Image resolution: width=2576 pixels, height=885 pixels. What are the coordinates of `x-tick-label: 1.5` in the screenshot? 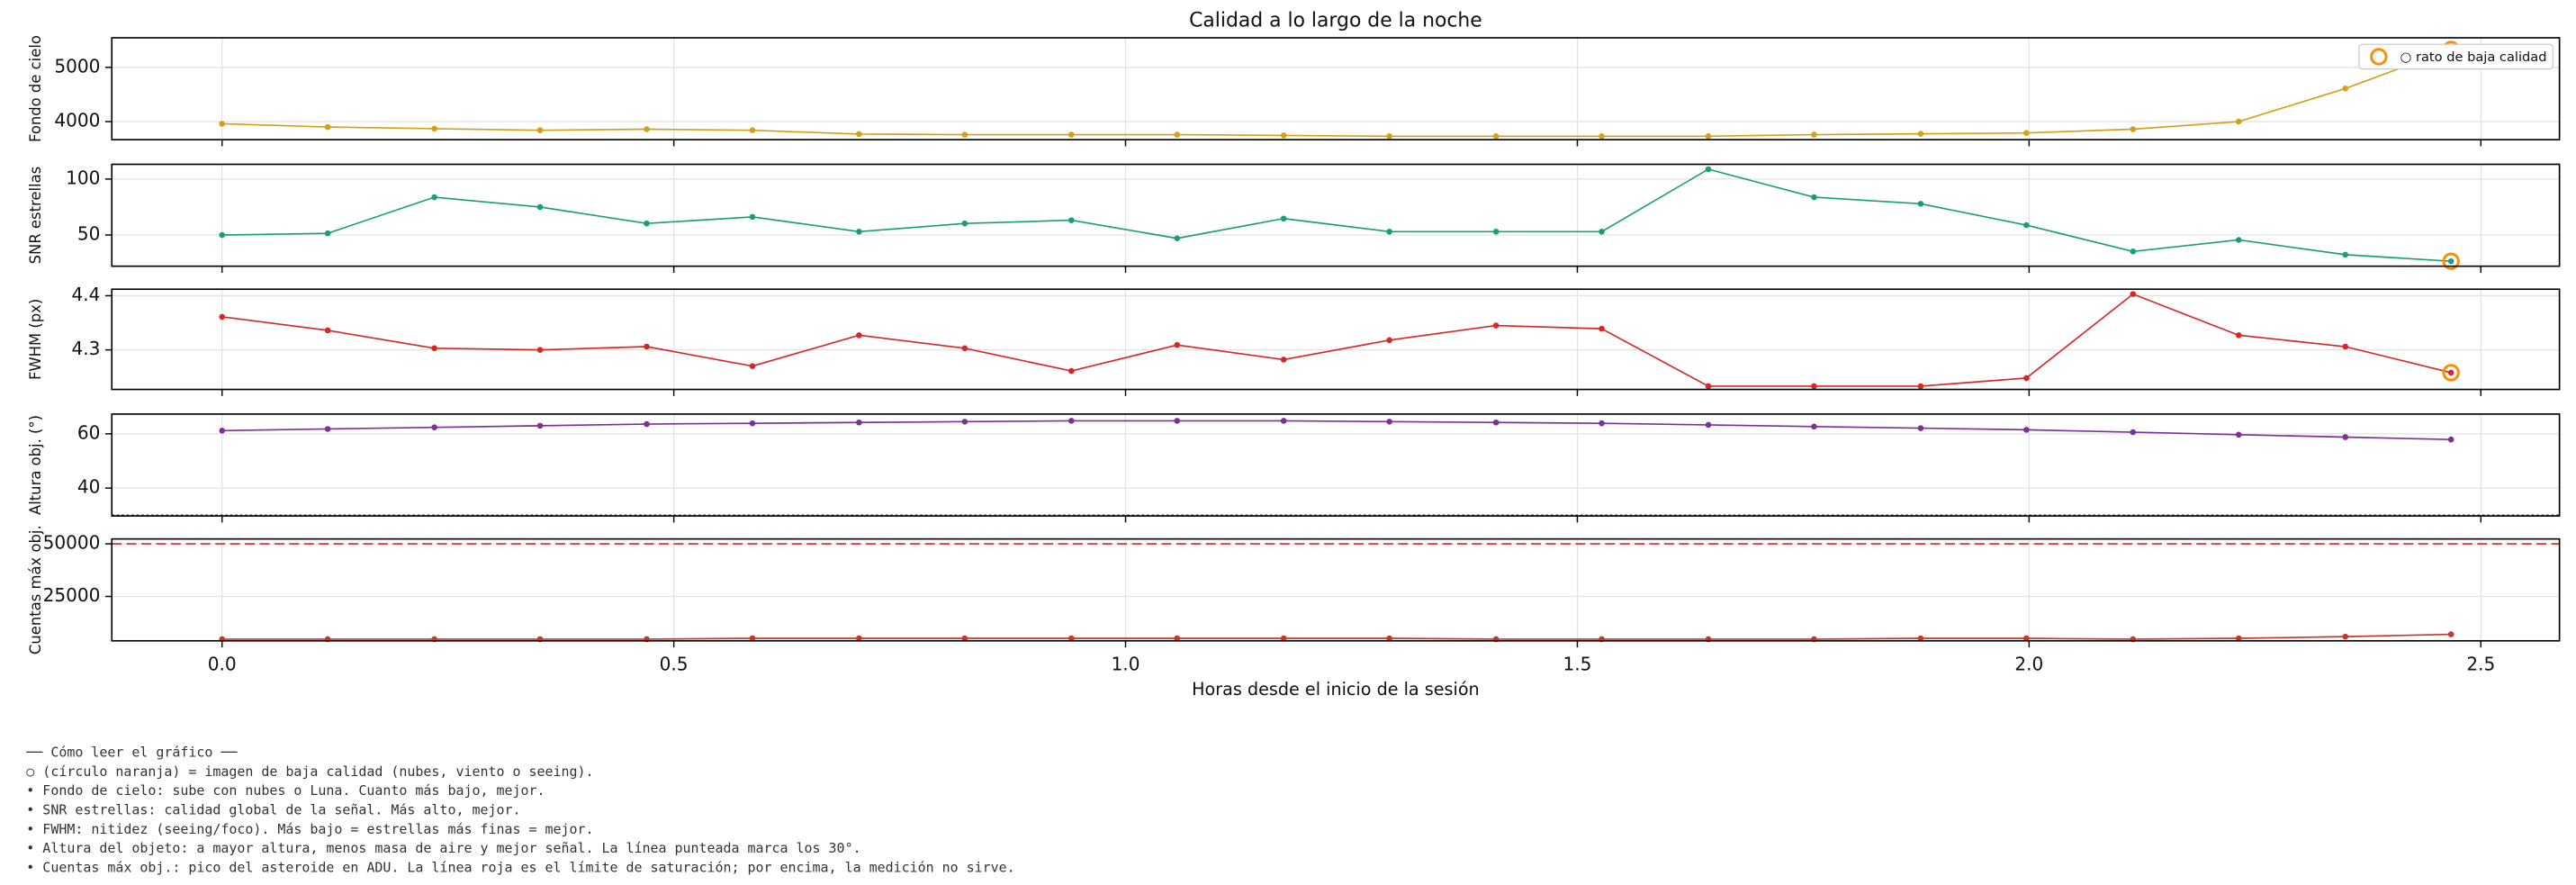 It's located at (1577, 664).